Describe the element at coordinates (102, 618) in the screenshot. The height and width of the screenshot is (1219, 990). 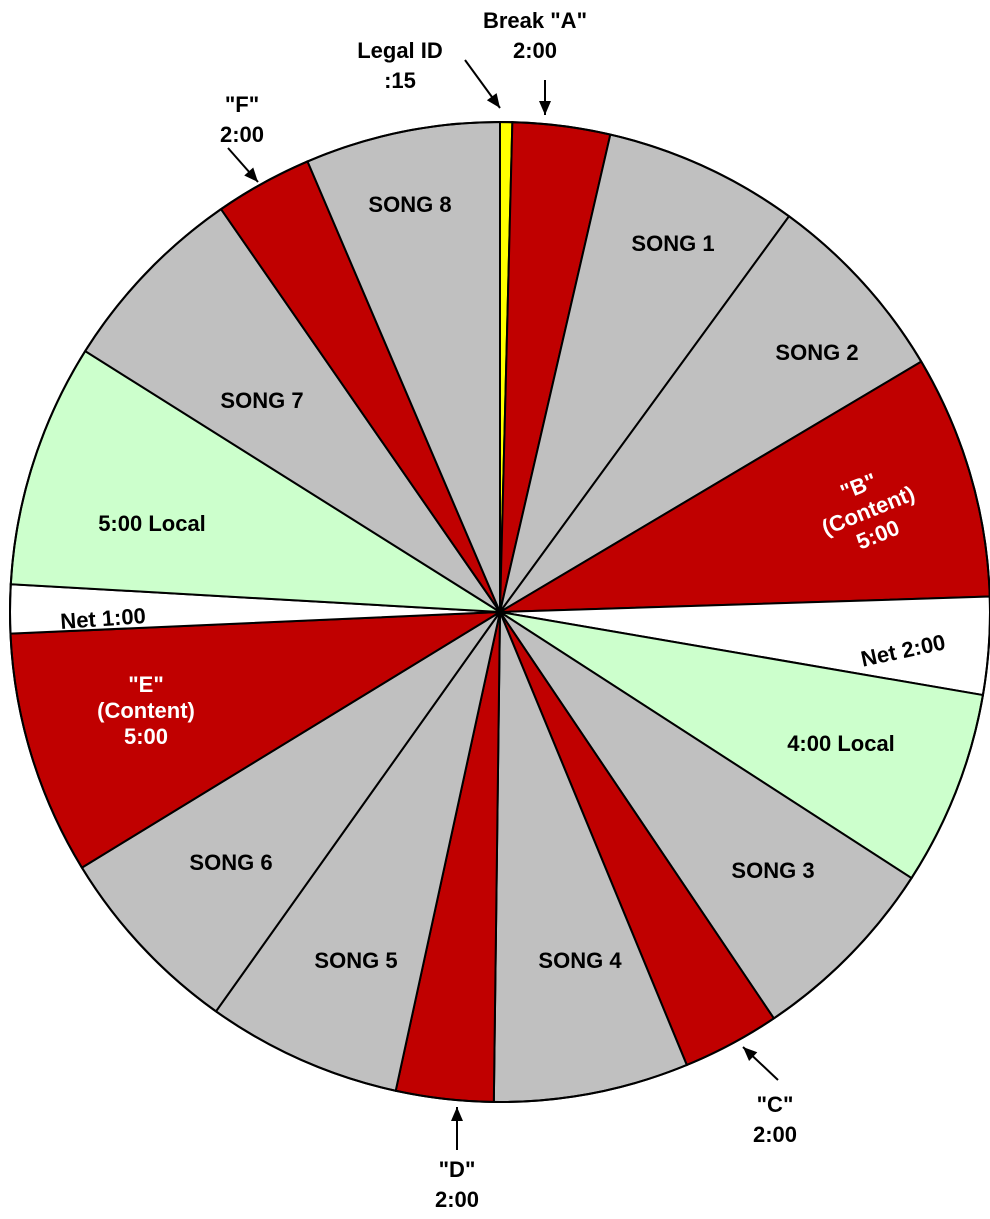
I see `label-net-1: Net 1:00` at that location.